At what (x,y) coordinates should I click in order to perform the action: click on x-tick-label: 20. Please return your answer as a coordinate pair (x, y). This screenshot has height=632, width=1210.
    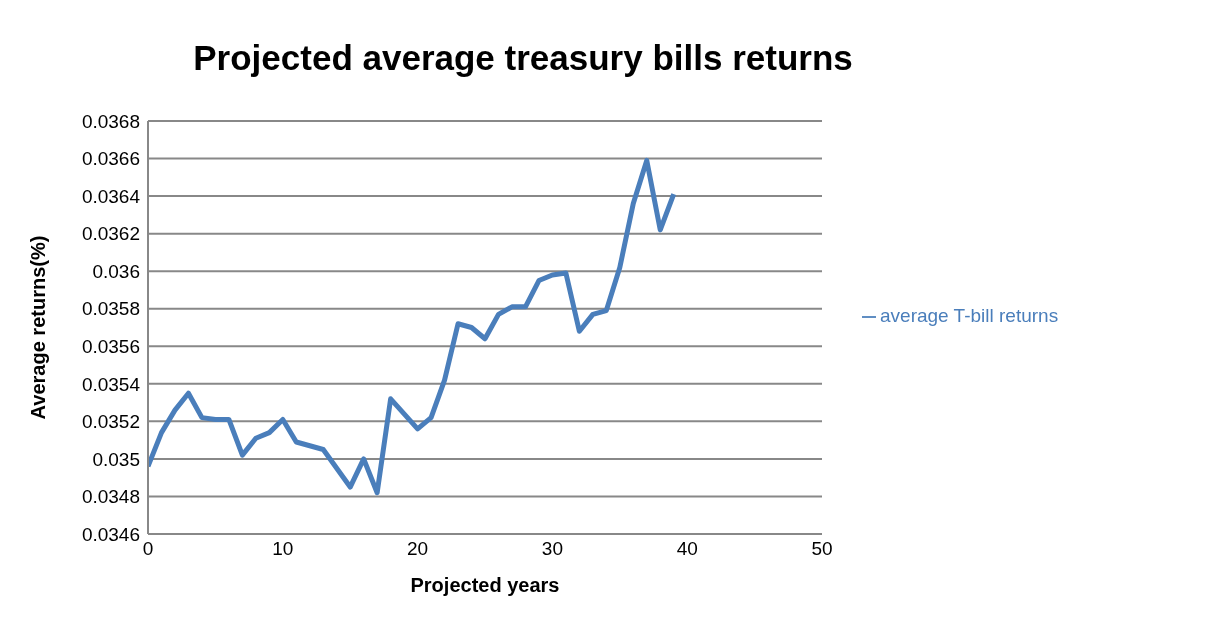
    Looking at the image, I should click on (418, 549).